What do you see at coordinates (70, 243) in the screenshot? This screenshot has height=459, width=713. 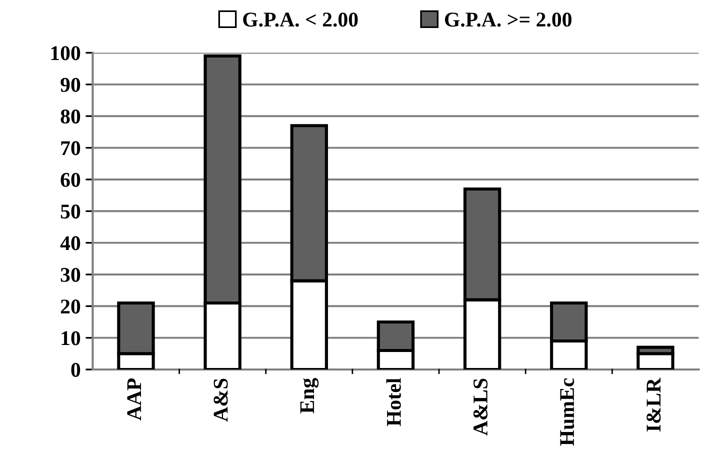 I see `y-tick-label: 40` at bounding box center [70, 243].